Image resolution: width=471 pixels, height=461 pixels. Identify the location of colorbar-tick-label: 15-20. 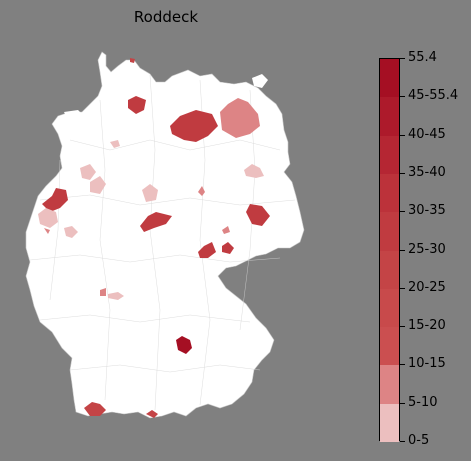
(427, 325).